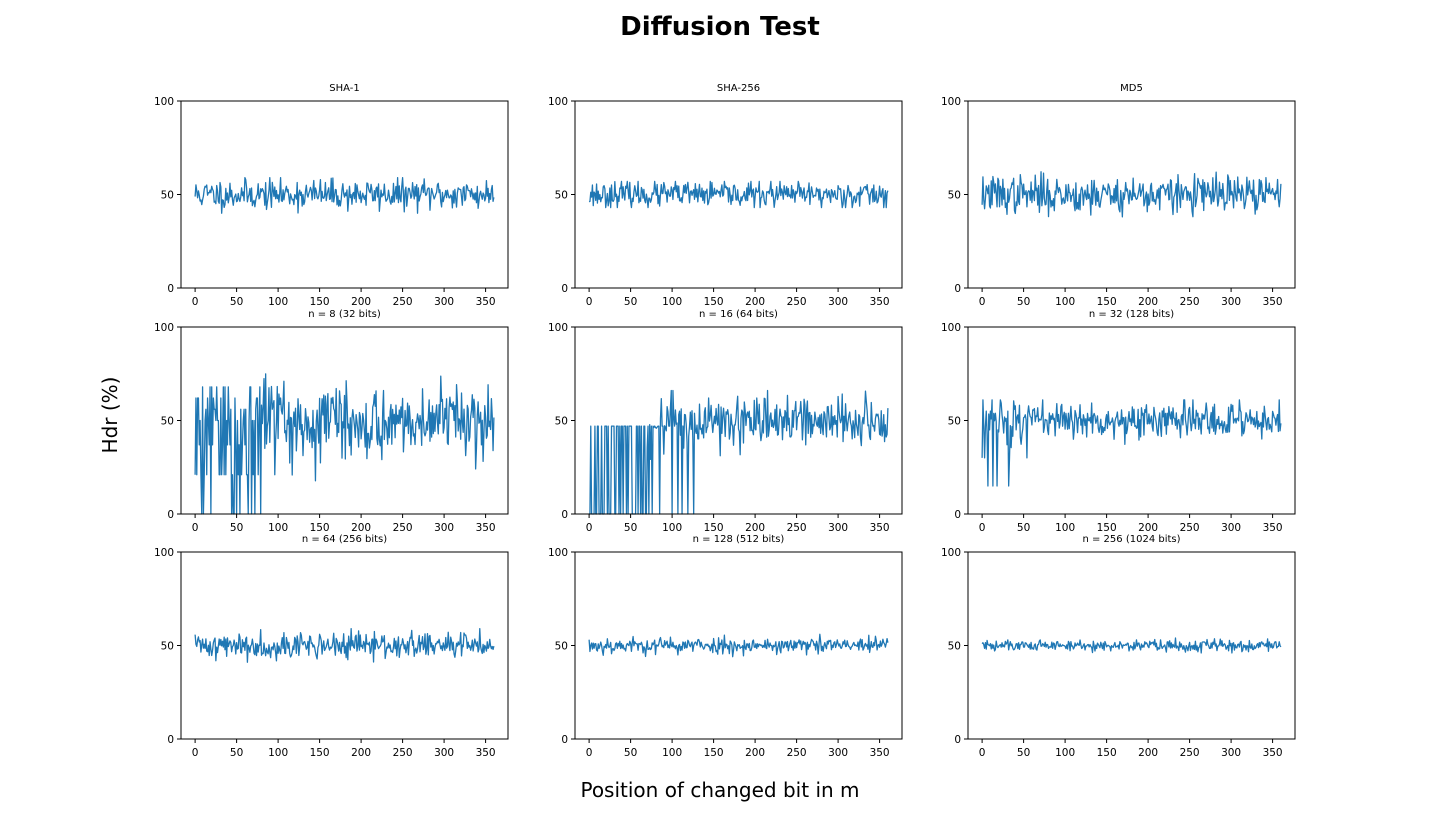  I want to click on subplot-title: n = 128 (512 bits), so click(739, 539).